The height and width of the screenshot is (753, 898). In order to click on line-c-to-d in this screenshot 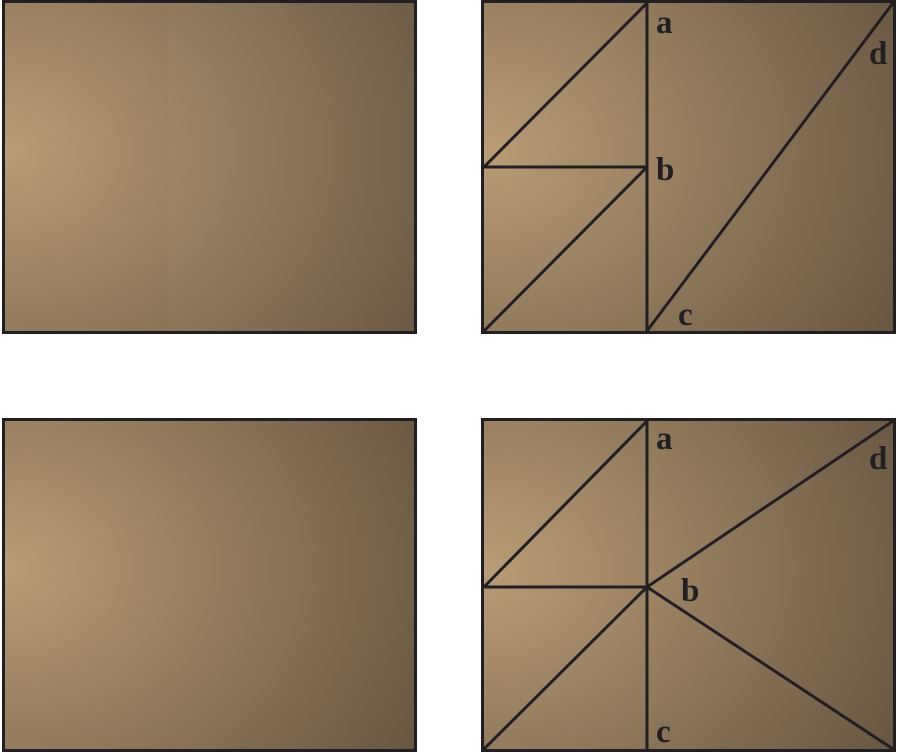, I will do `click(769, 167)`.